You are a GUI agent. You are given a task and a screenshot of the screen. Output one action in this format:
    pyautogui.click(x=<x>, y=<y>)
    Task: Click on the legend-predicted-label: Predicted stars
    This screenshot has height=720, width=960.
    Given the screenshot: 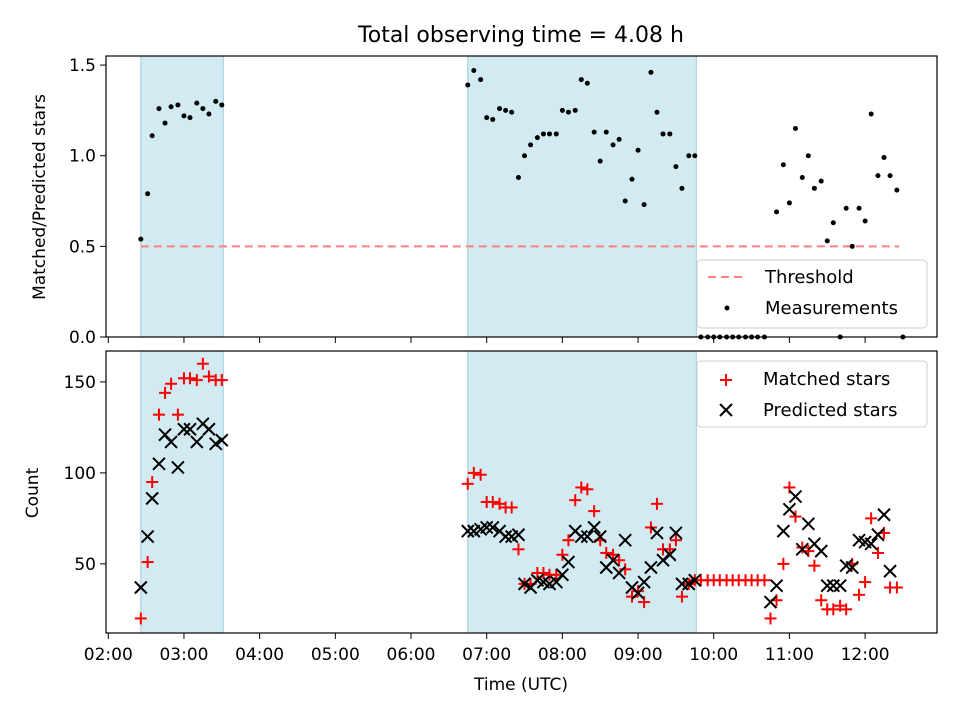 What is the action you would take?
    pyautogui.click(x=830, y=410)
    